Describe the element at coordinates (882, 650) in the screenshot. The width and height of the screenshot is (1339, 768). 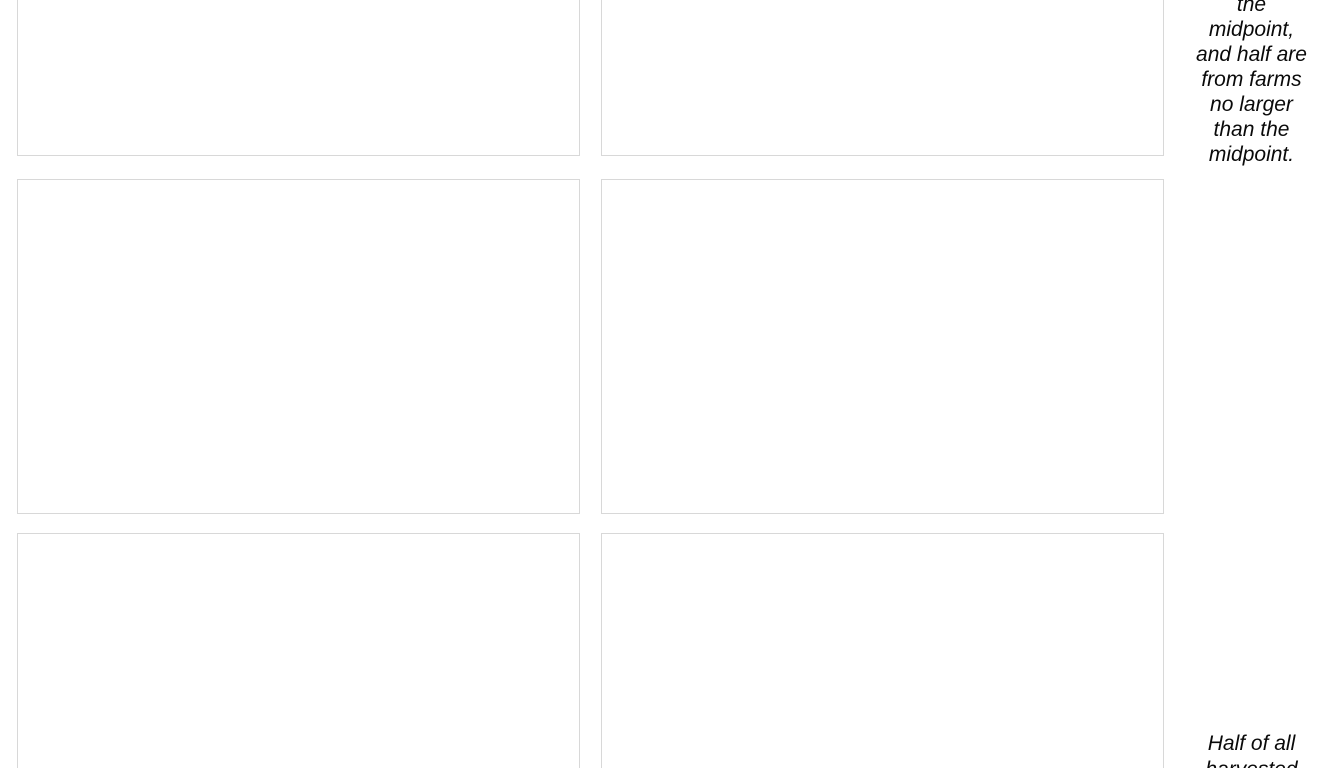
I see `chart-wheat` at that location.